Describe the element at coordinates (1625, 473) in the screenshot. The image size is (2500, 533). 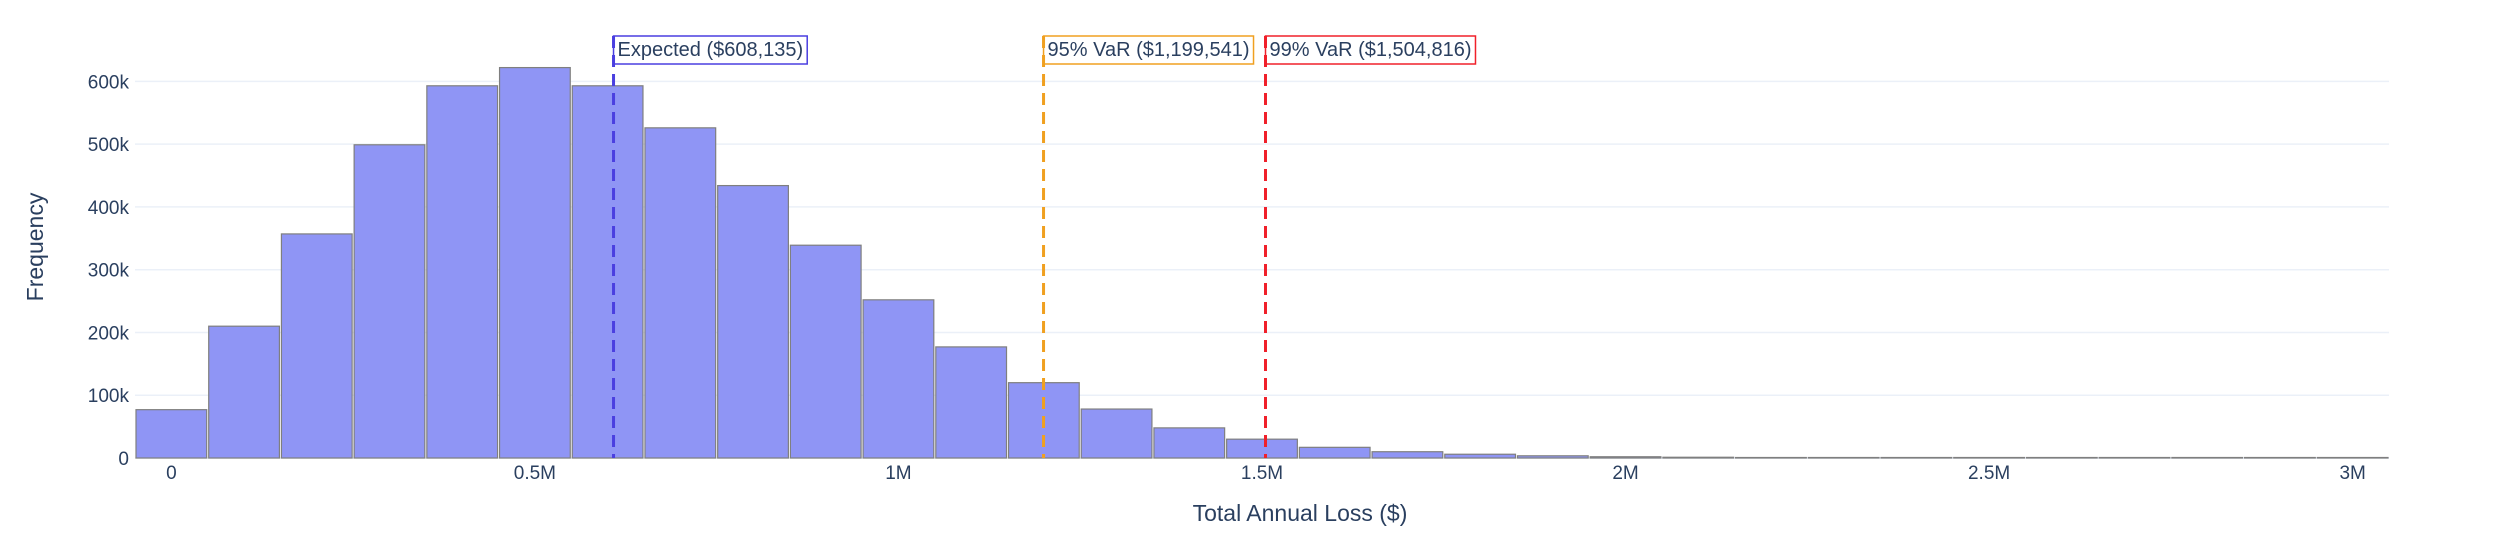
I see `x-tick-label: 2M` at that location.